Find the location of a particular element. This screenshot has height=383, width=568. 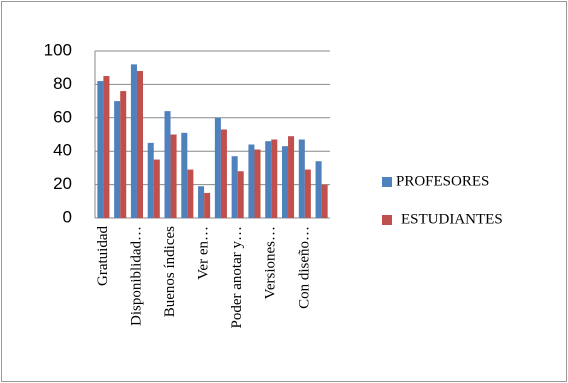

legend-label: PROFESORES is located at coordinates (442, 181).